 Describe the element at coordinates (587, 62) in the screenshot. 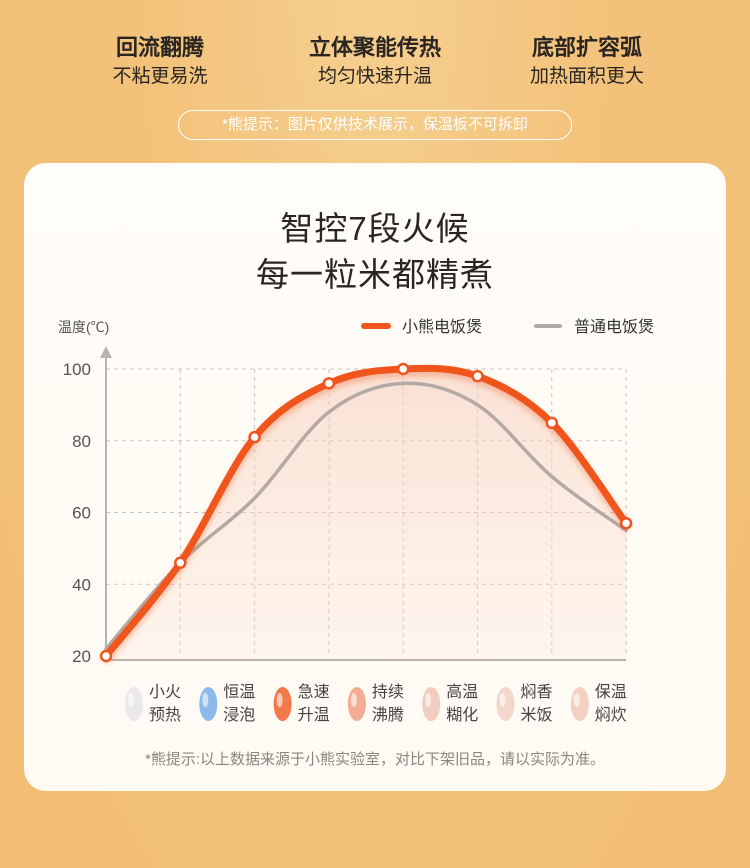

I see `feature-bottom-arc: 底部扩容弧 加热面积更大` at that location.